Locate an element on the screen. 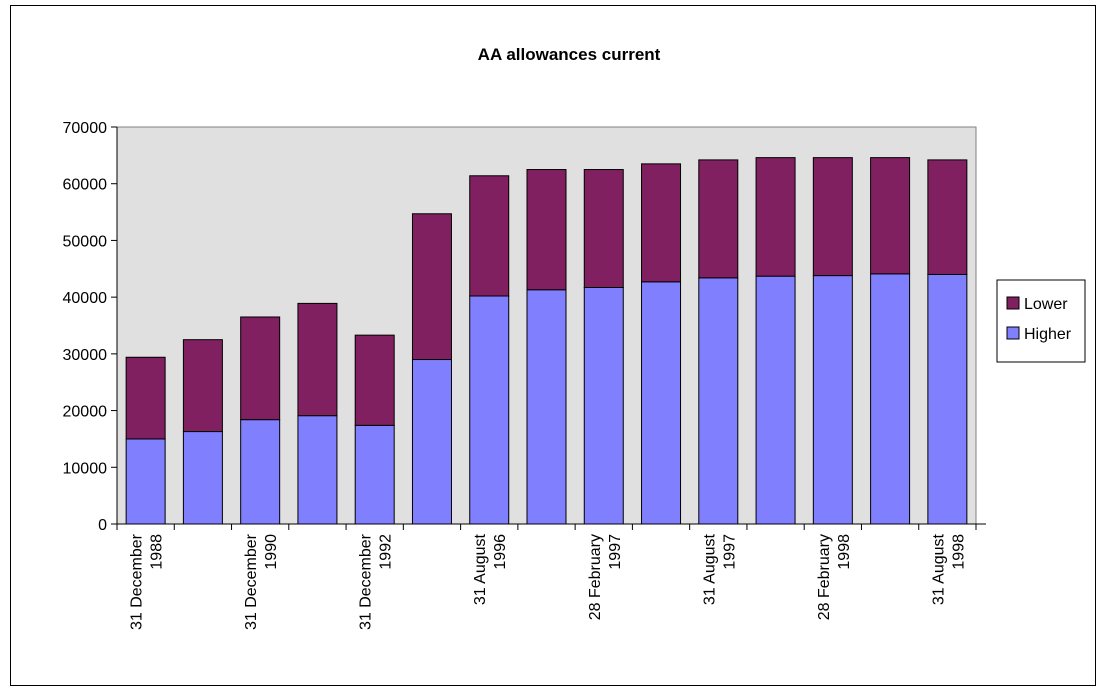  legend: Lower Higher is located at coordinates (1041, 321).